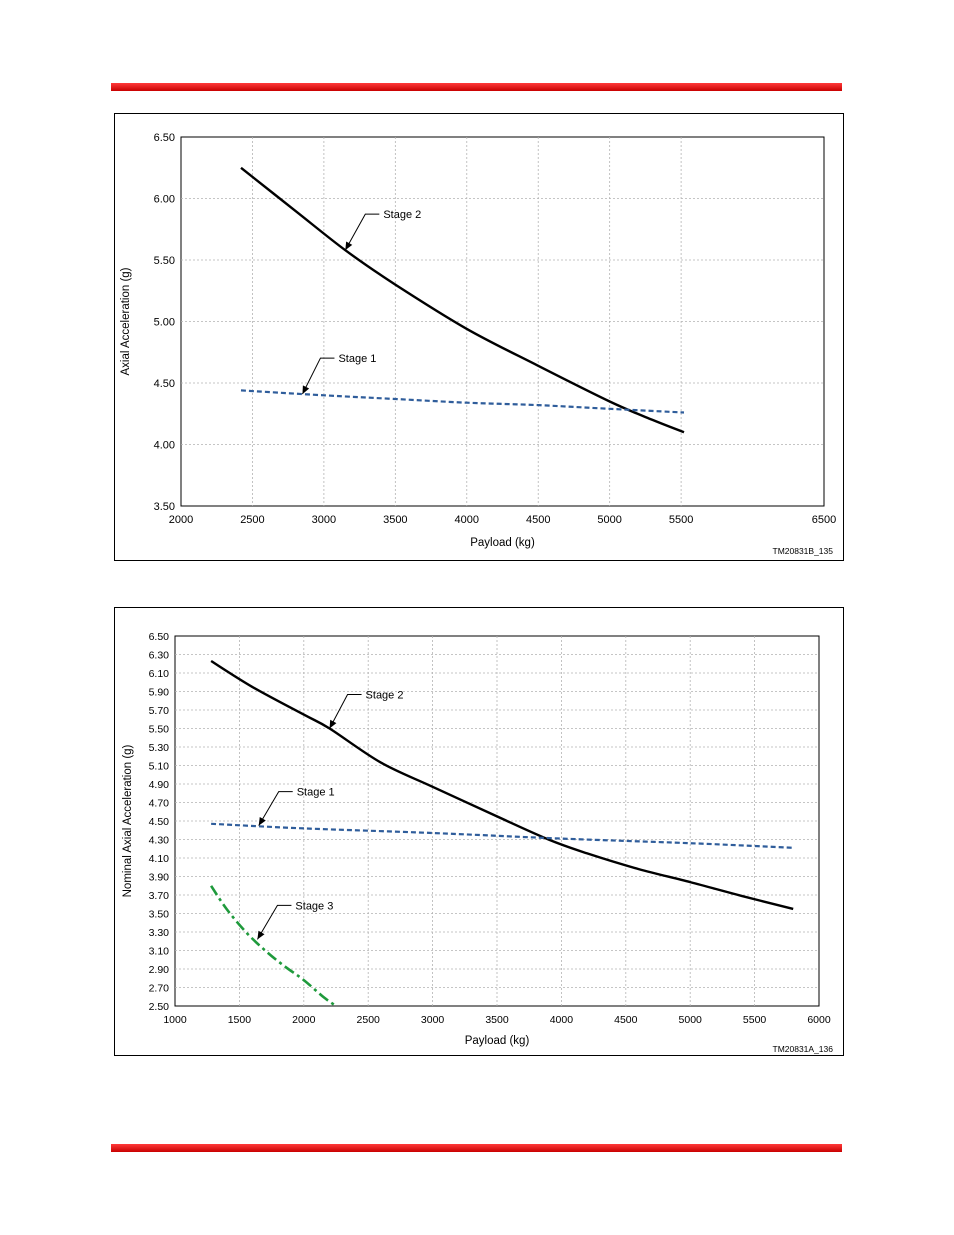 The image size is (954, 1235). What do you see at coordinates (304, 1020) in the screenshot?
I see `chart-2-x-tick-label: 2000` at bounding box center [304, 1020].